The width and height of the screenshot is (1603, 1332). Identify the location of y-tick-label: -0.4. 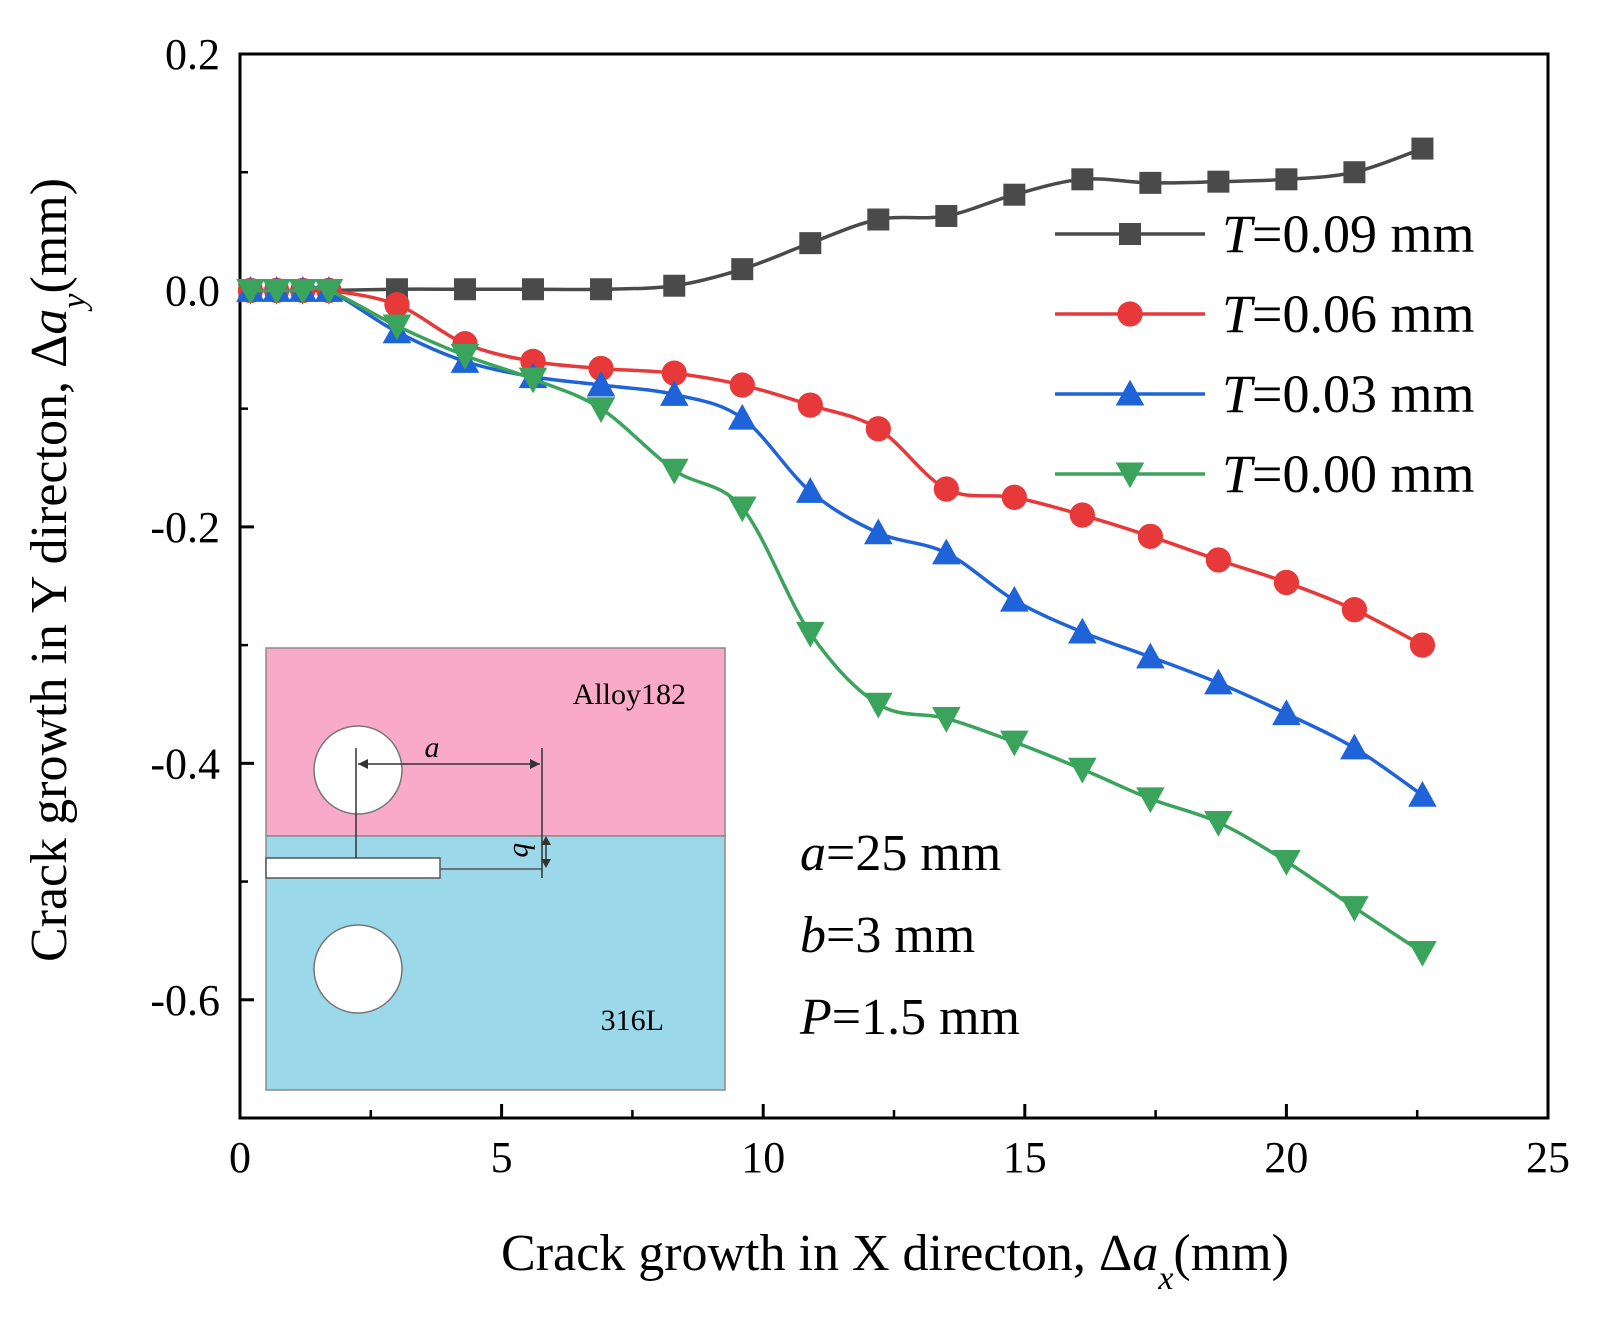
(185, 763).